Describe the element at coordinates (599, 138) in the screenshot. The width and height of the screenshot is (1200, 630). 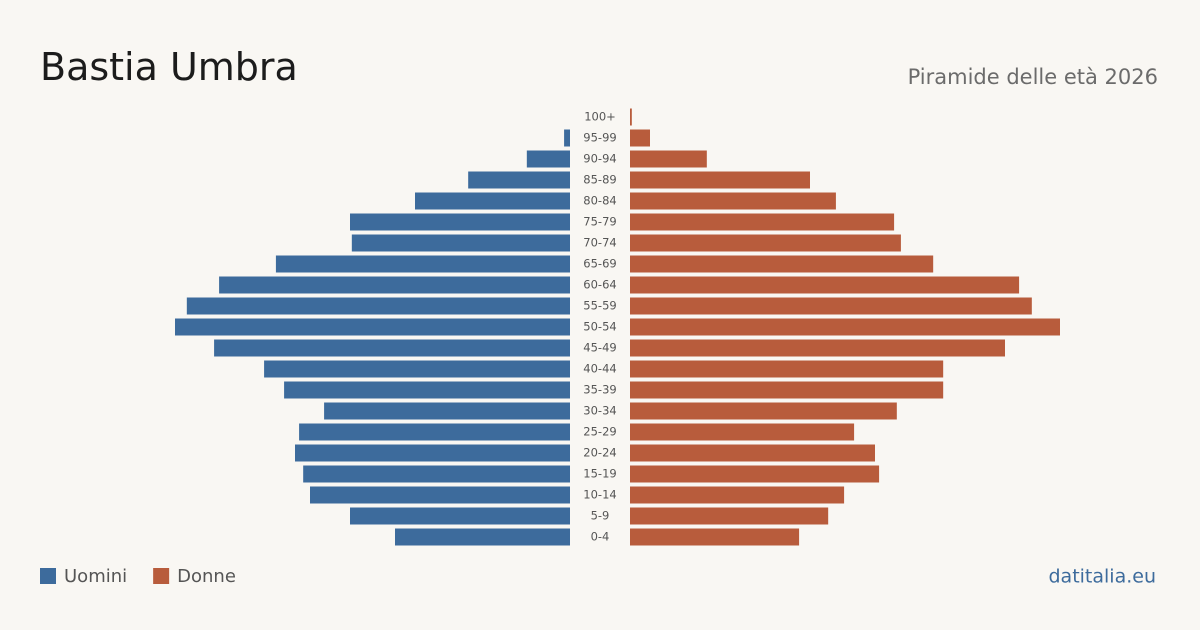
I see `category-label: 95-99` at that location.